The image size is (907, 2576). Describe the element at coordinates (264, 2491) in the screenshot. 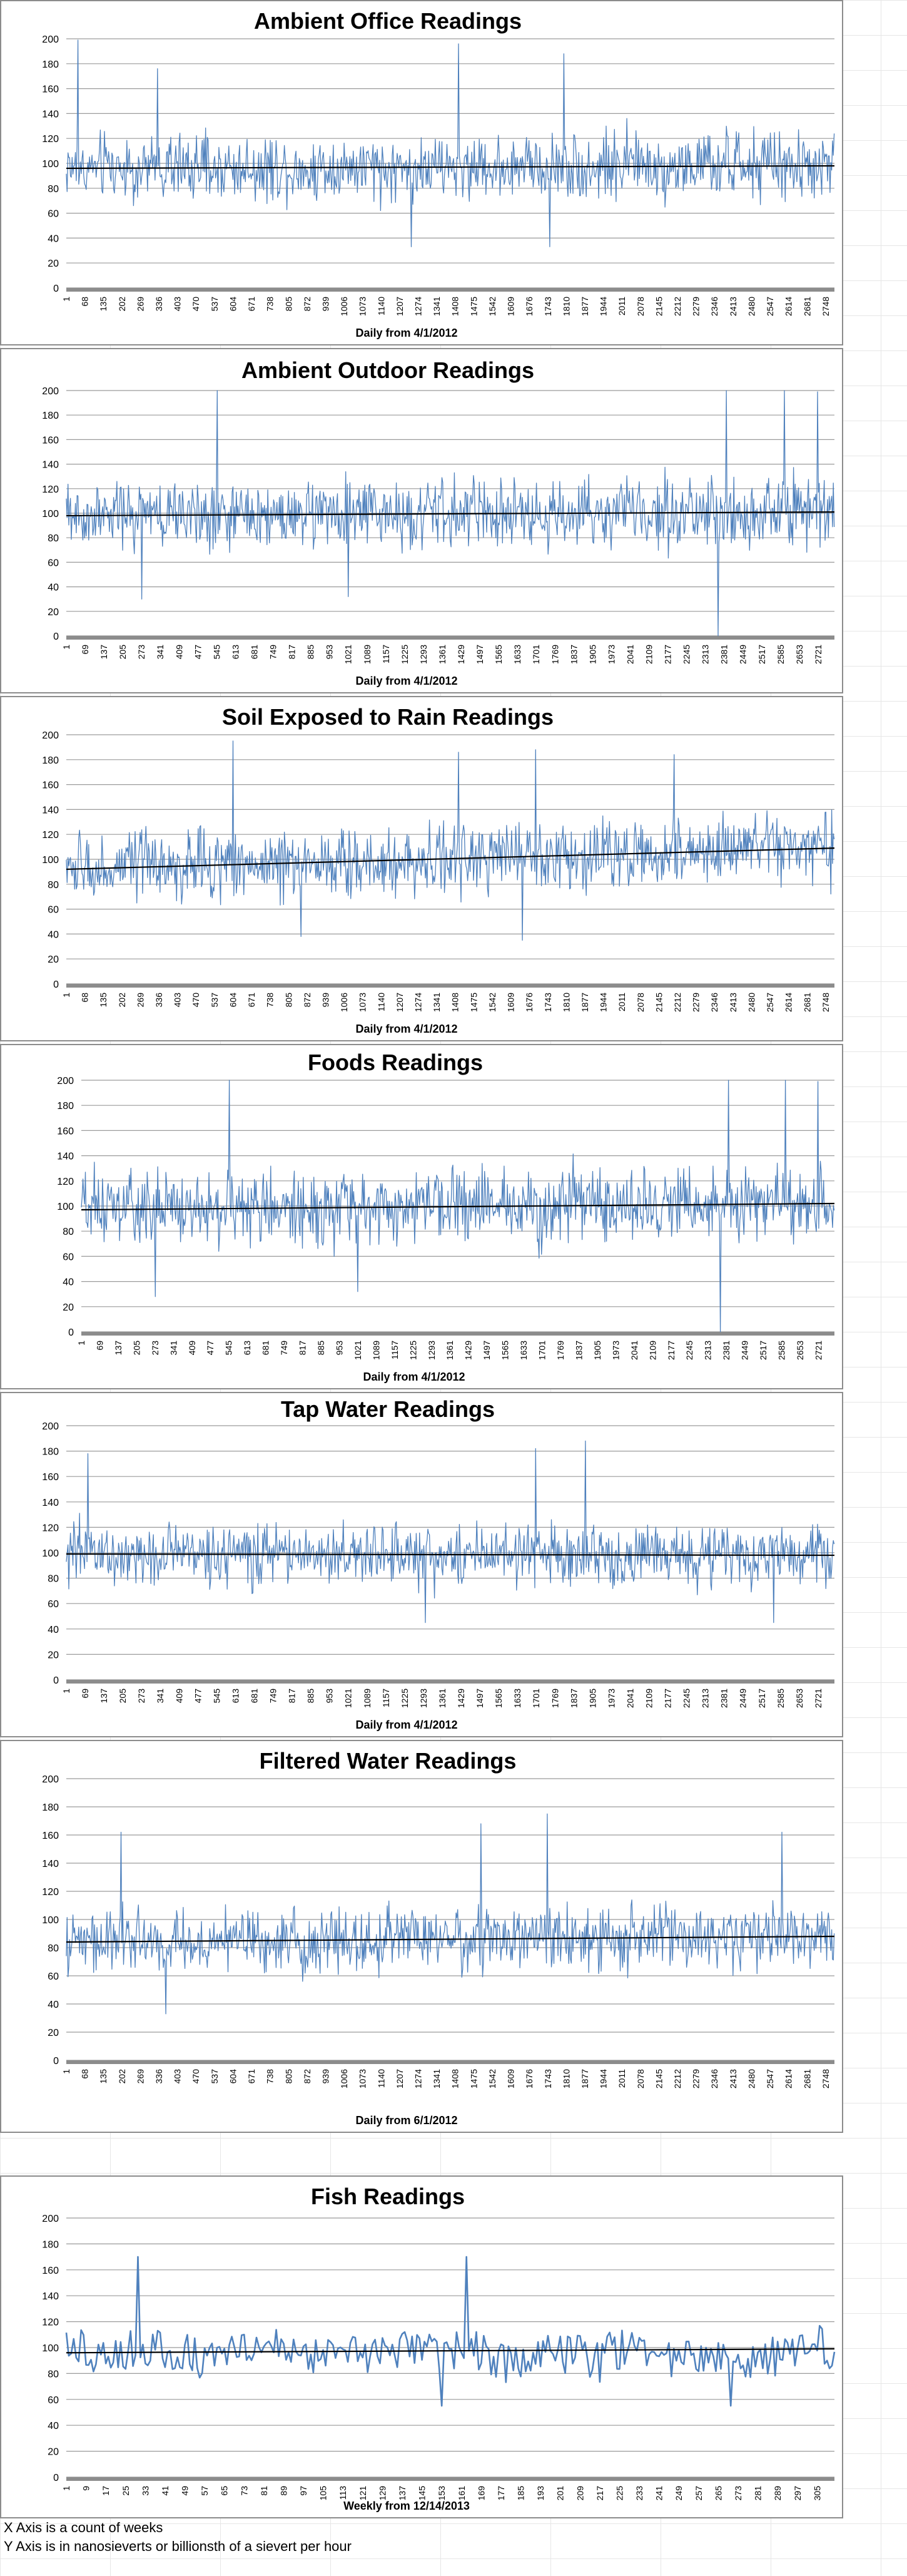

I see `x-tick-label: 81` at that location.